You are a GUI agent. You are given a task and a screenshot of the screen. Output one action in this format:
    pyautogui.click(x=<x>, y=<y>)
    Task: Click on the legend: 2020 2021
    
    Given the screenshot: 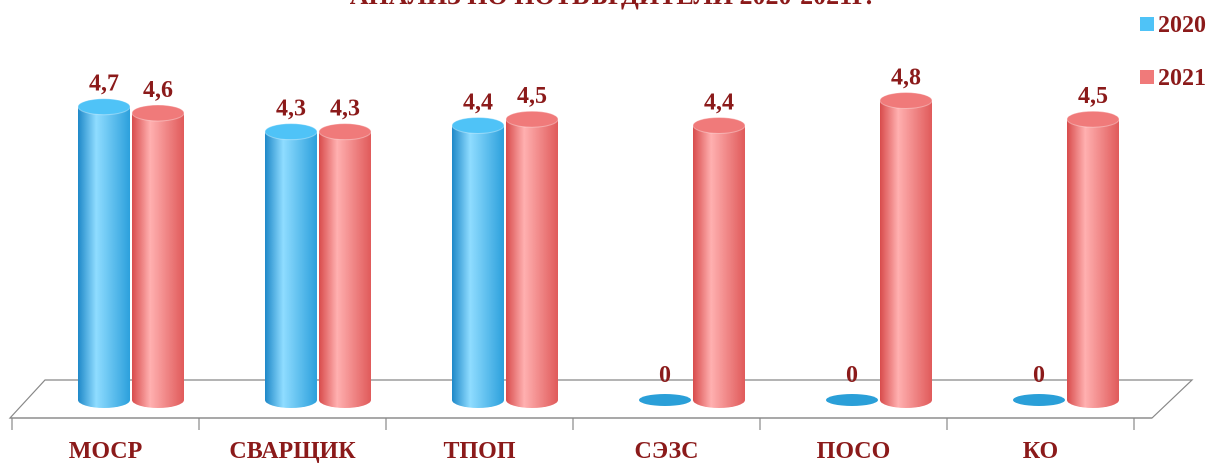 What is the action you would take?
    pyautogui.click(x=1173, y=51)
    